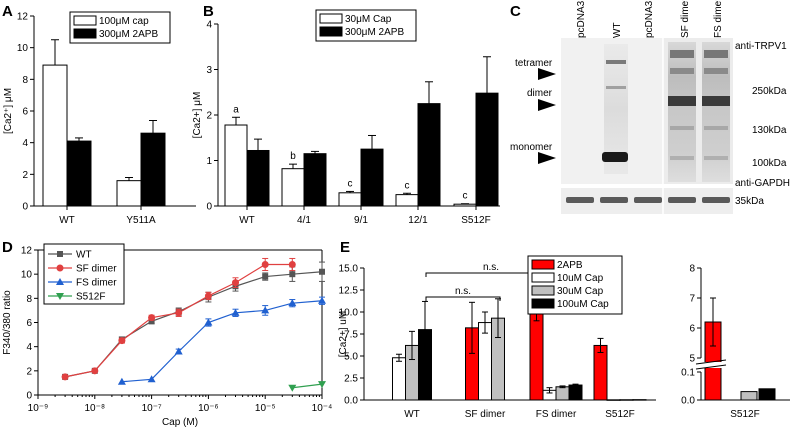 The height and width of the screenshot is (429, 797). Describe the element at coordinates (209, 207) in the screenshot. I see `b-y-tick-label: 0` at that location.